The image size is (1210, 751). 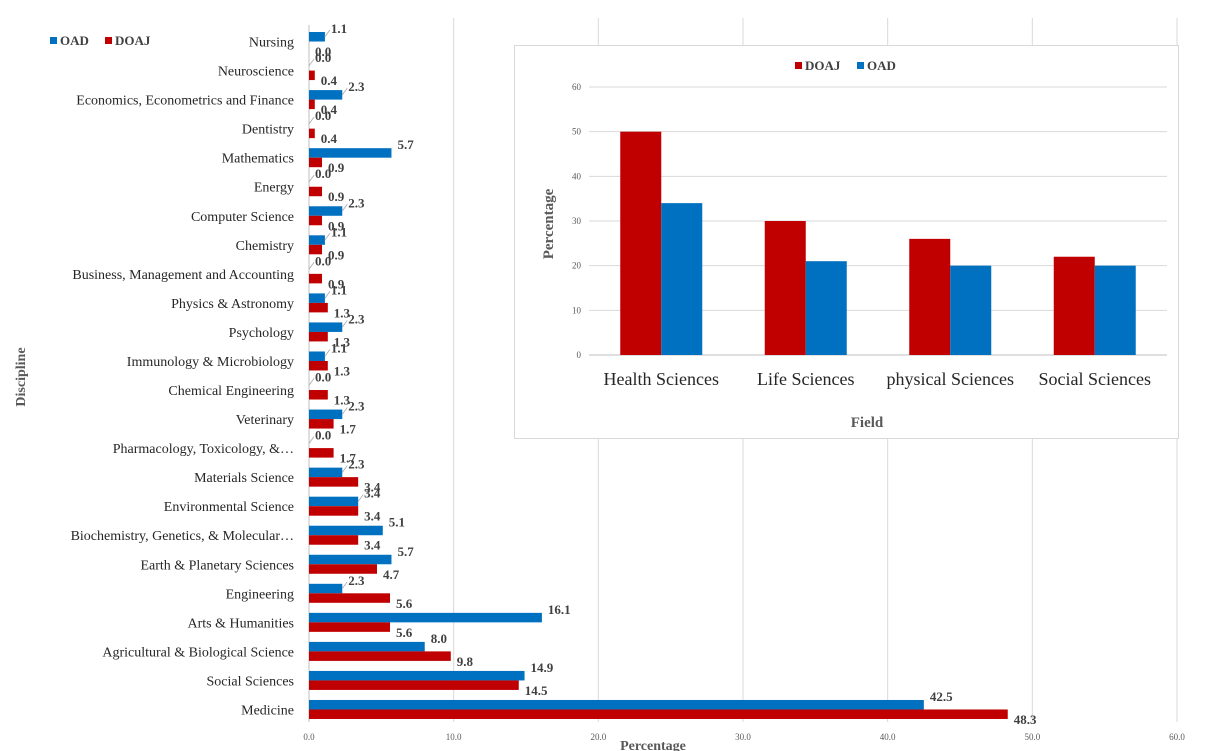 I want to click on value-label-oad: 5.1, so click(x=397, y=522).